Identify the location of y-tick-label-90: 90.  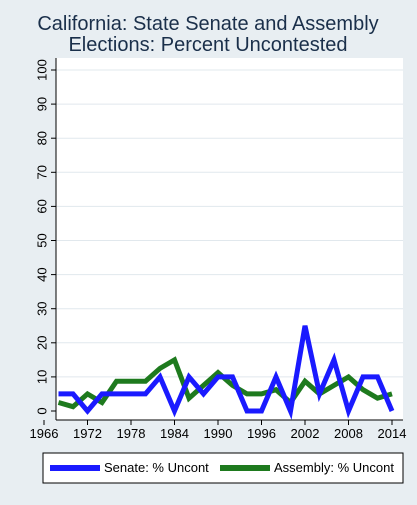
(42, 104).